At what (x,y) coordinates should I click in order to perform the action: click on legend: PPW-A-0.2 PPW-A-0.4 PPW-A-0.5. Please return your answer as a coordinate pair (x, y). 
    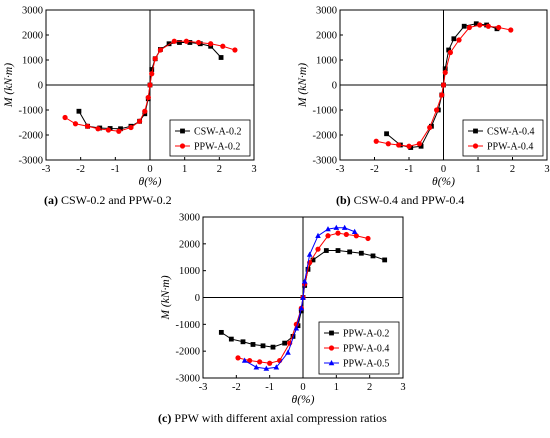
    Looking at the image, I should click on (359, 348).